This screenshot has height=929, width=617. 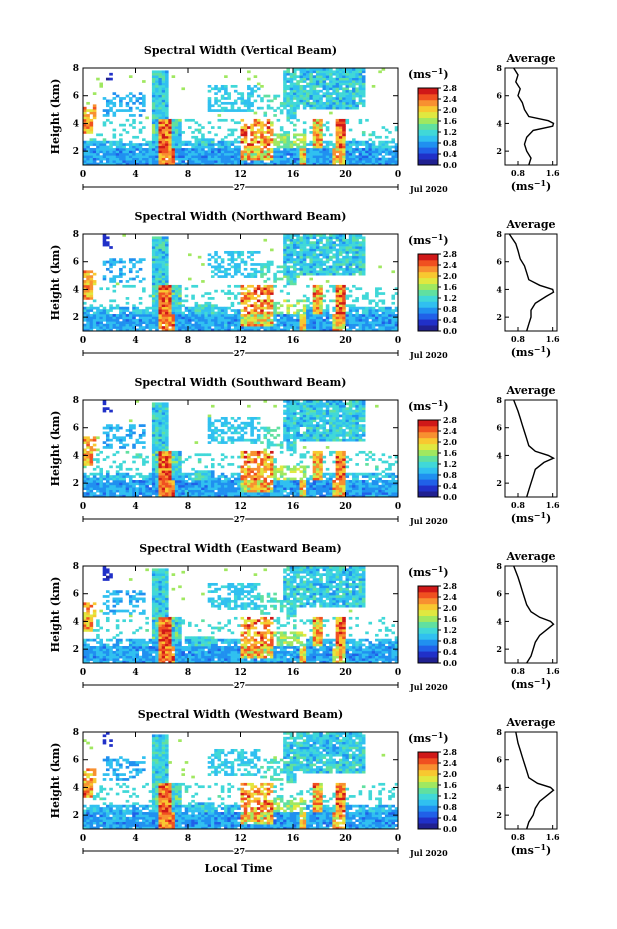 I want to click on date-label: Jul 2020, so click(x=428, y=355).